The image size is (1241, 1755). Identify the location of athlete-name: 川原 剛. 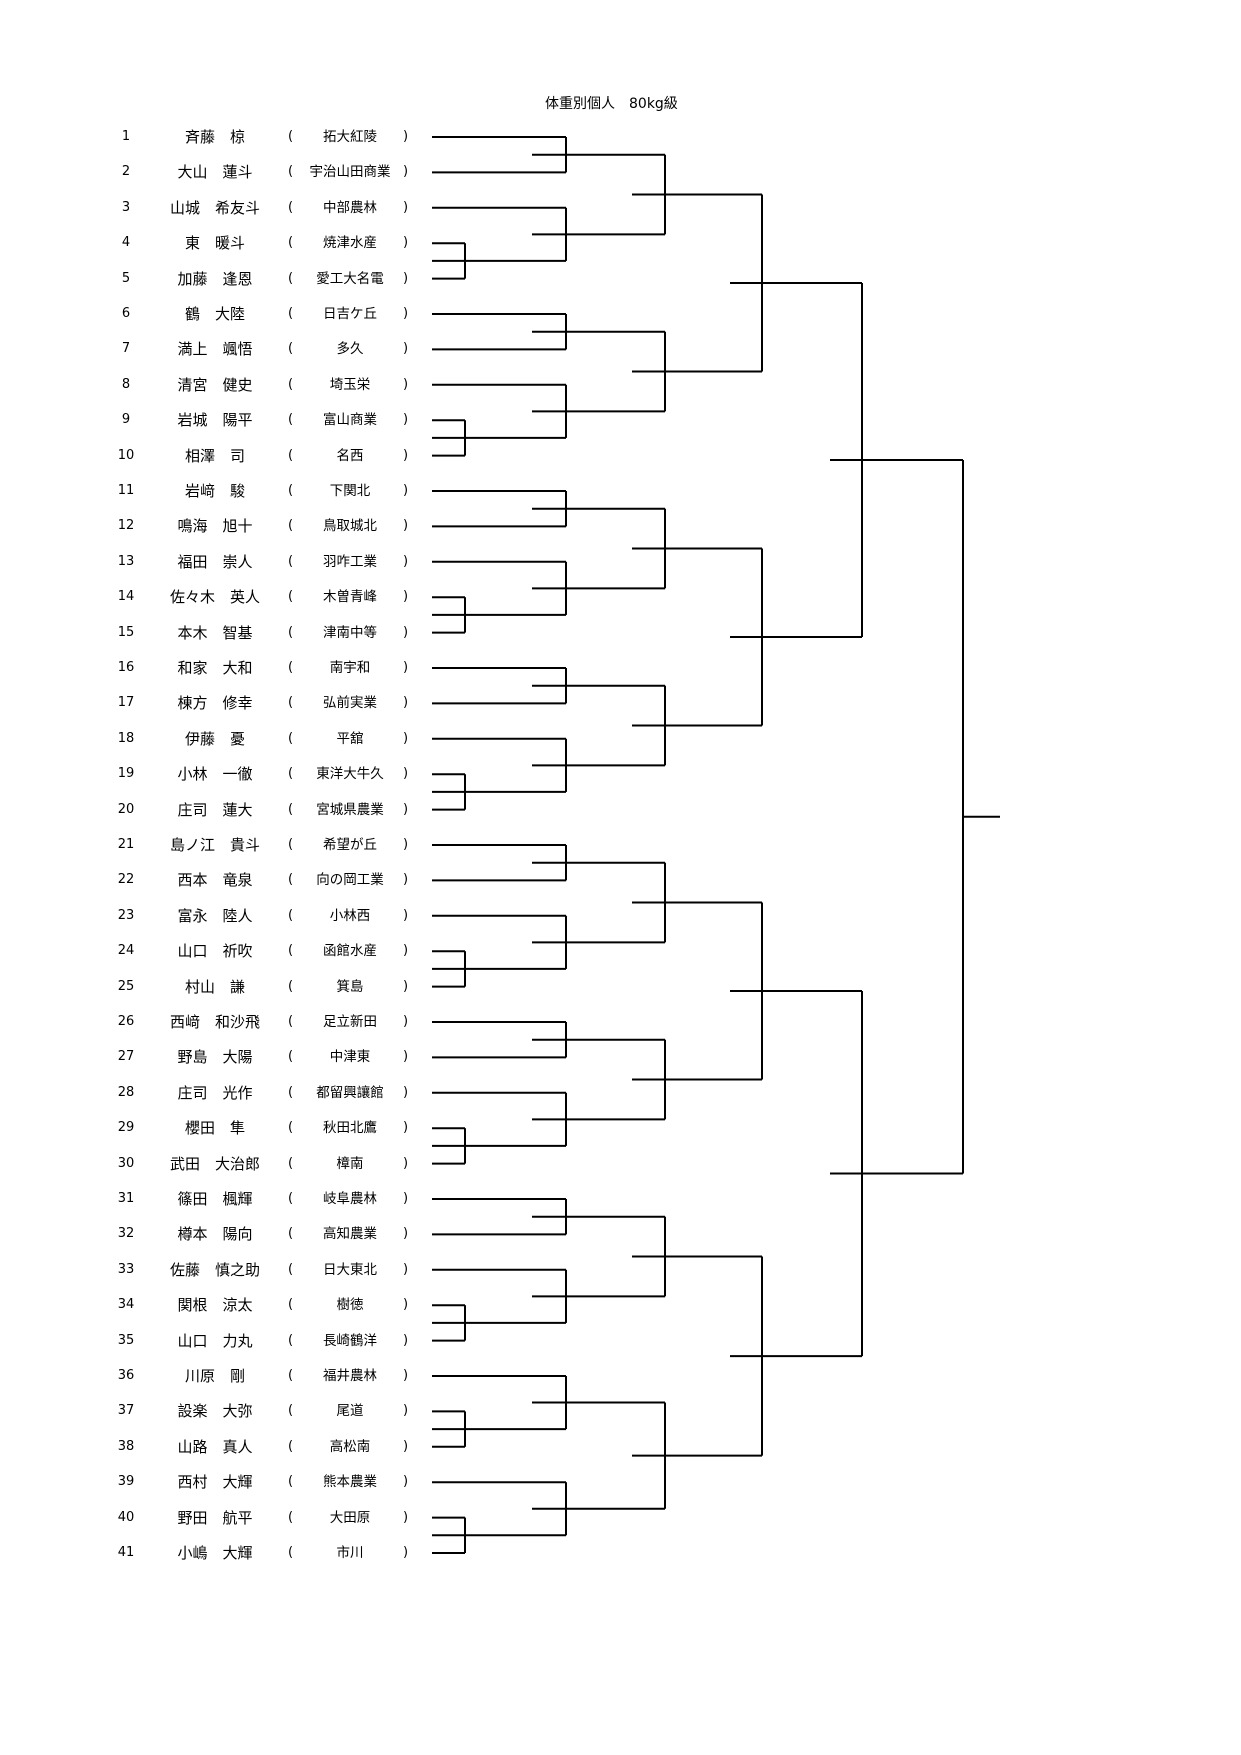
(214, 1376).